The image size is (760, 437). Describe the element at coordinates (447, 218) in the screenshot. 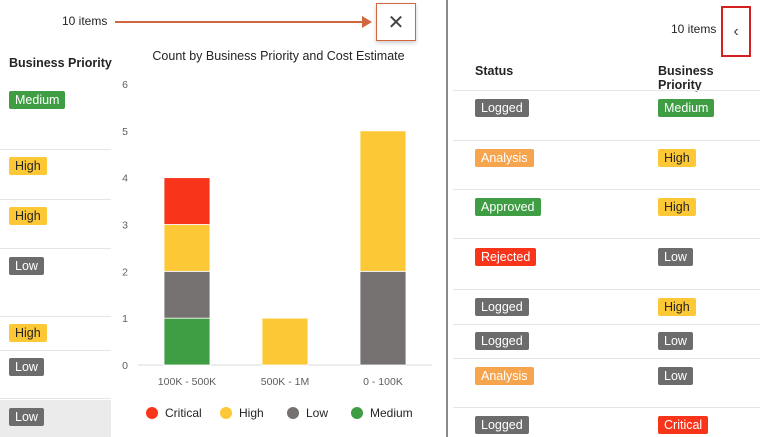

I see `panel-divider` at that location.